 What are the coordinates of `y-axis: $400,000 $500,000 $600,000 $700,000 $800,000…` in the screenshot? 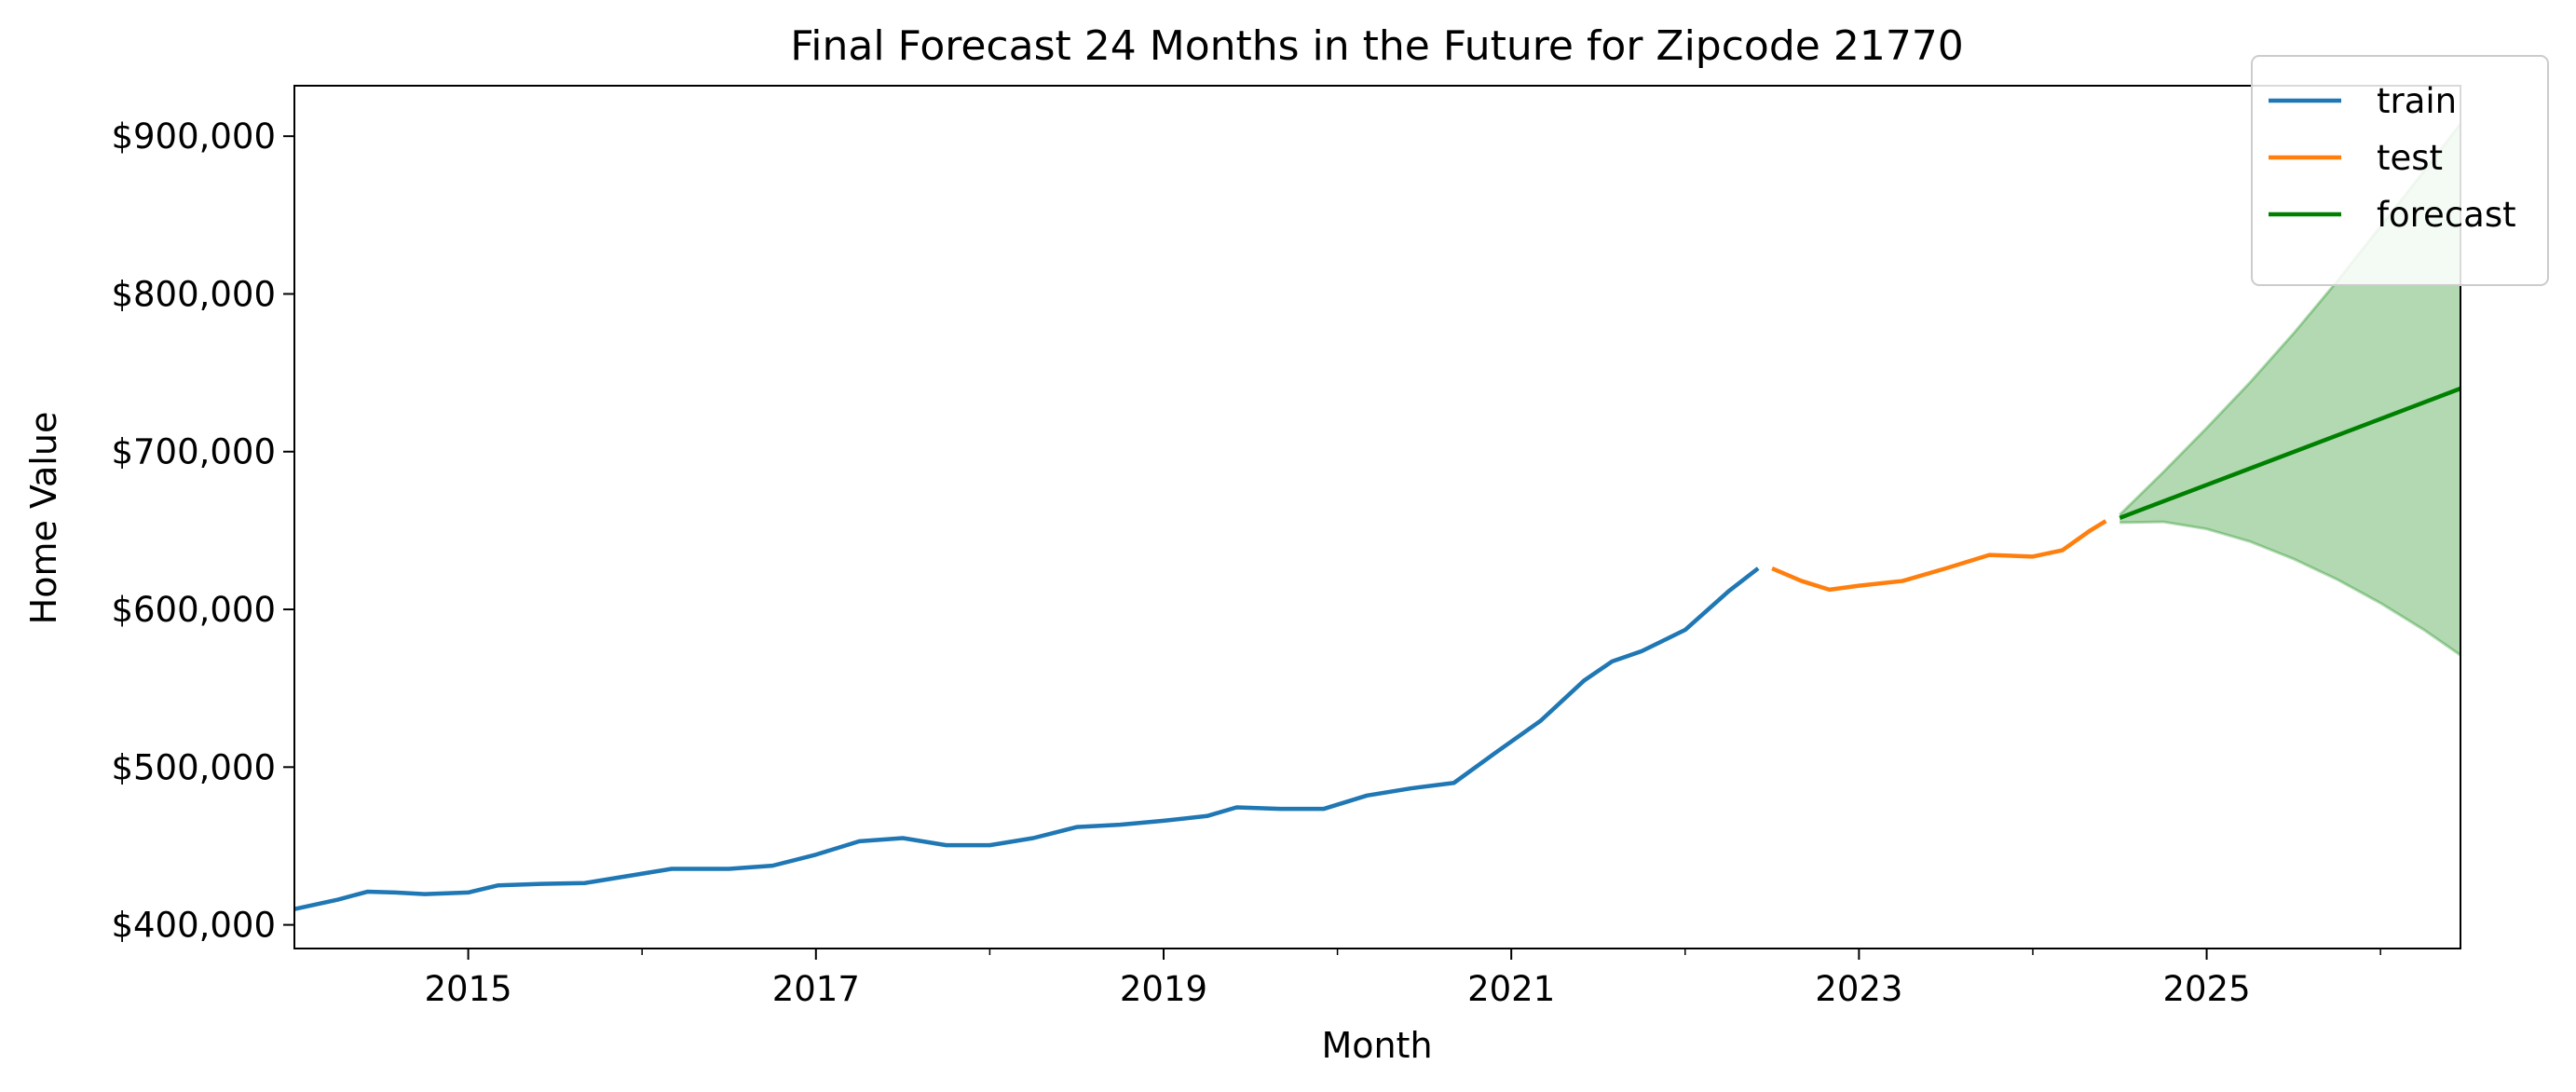 It's located at (202, 531).